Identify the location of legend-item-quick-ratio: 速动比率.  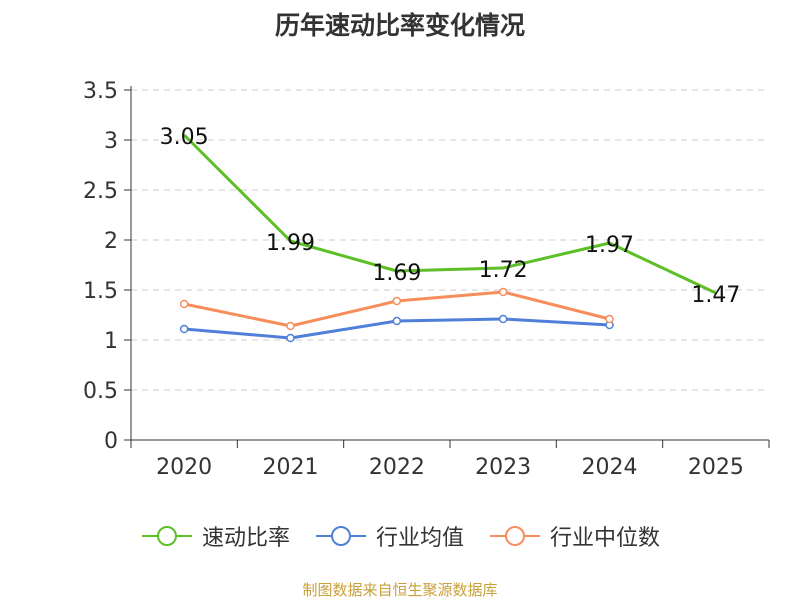
(215, 536).